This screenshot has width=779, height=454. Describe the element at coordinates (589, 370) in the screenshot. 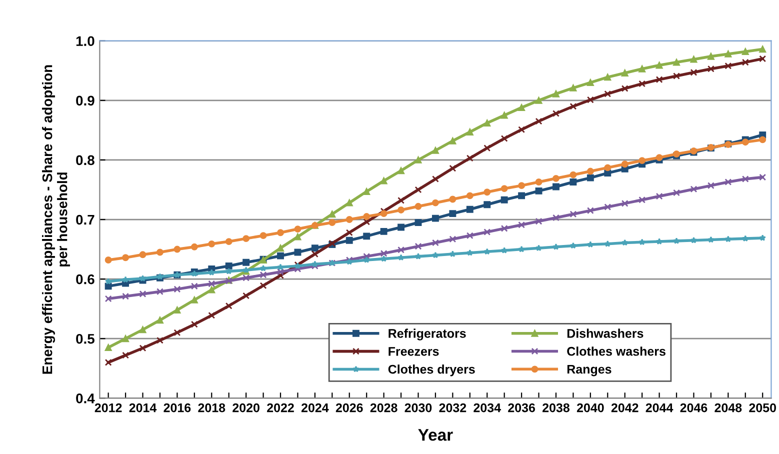

I see `legend-label: Ranges` at that location.